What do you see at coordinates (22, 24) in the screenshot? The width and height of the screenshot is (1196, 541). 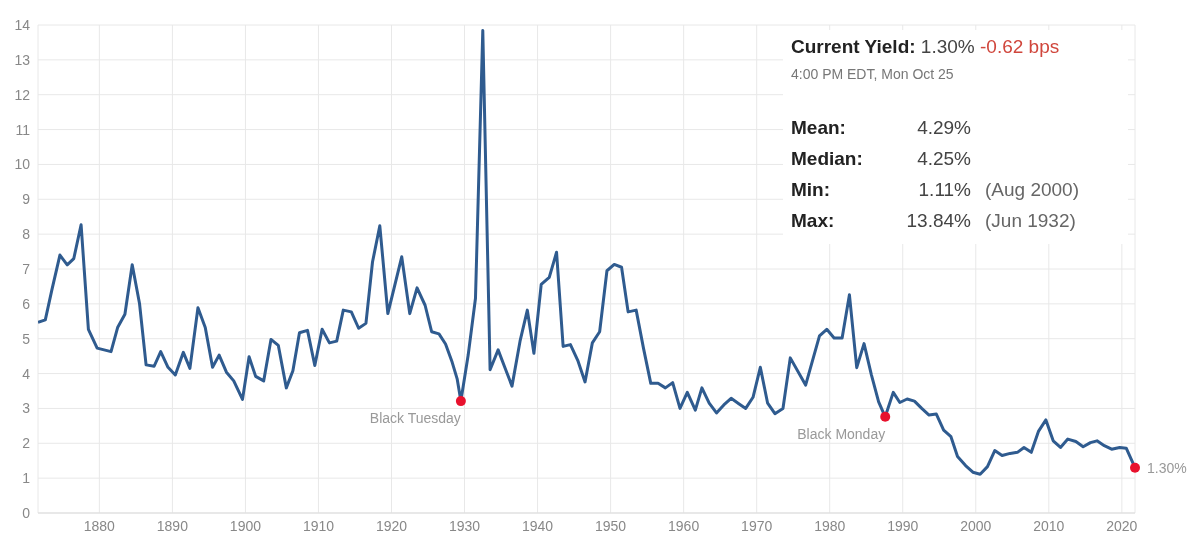 I see `y-tick-label: 14` at bounding box center [22, 24].